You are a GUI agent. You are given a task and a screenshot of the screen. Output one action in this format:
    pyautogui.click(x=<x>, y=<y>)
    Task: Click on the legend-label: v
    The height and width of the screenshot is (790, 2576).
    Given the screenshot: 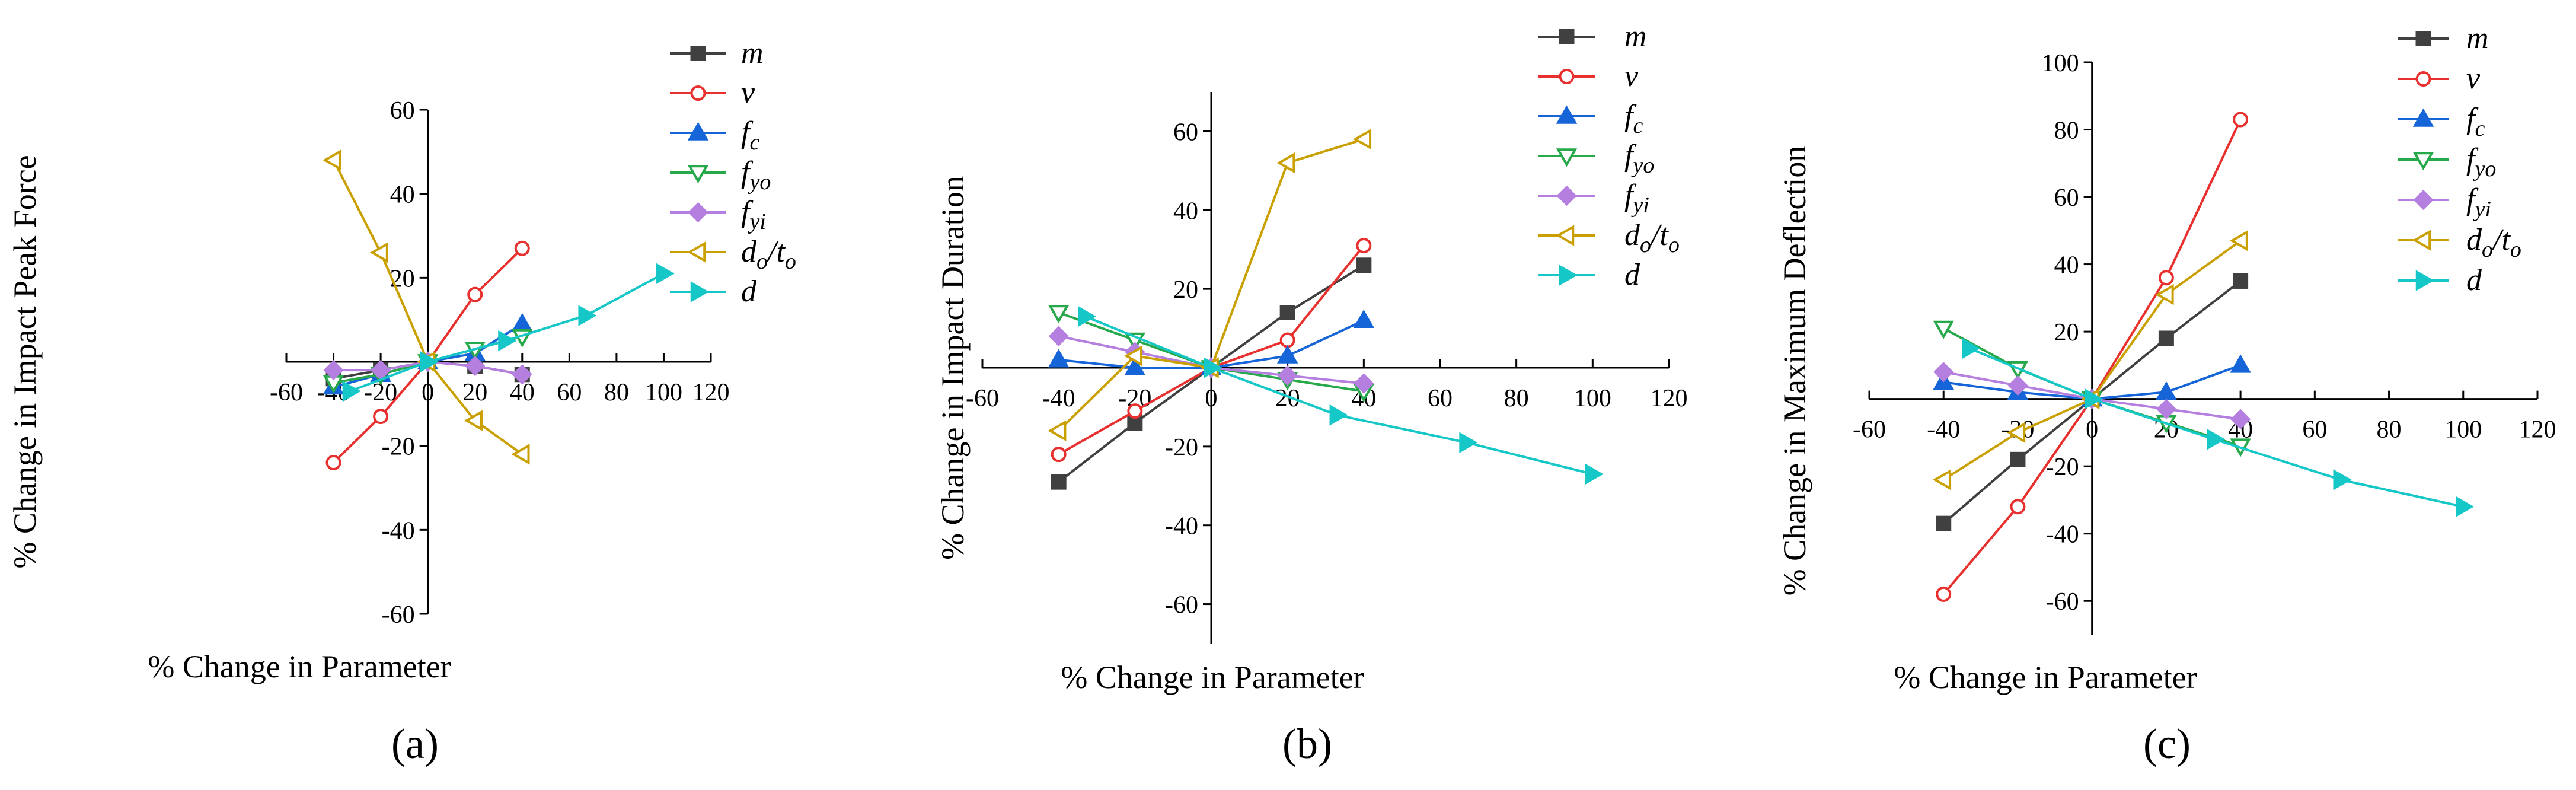 What is the action you would take?
    pyautogui.click(x=748, y=93)
    